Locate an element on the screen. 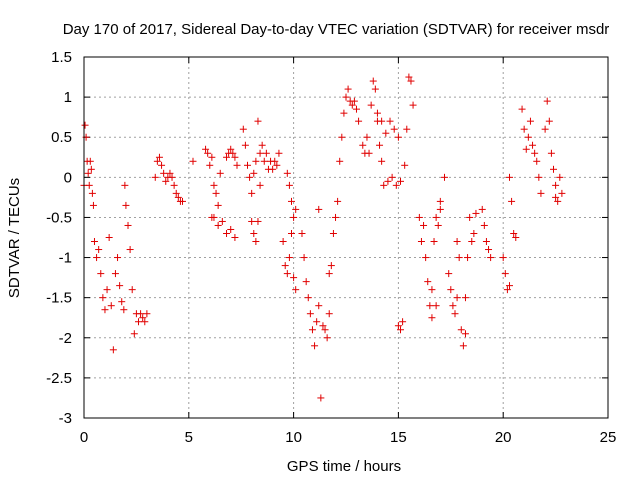 The width and height of the screenshot is (640, 480). y-tick-labels: 1.5 1 0.5 0 -0.5 -1 -1.5 -2 -2.5 -3 is located at coordinates (59, 238).